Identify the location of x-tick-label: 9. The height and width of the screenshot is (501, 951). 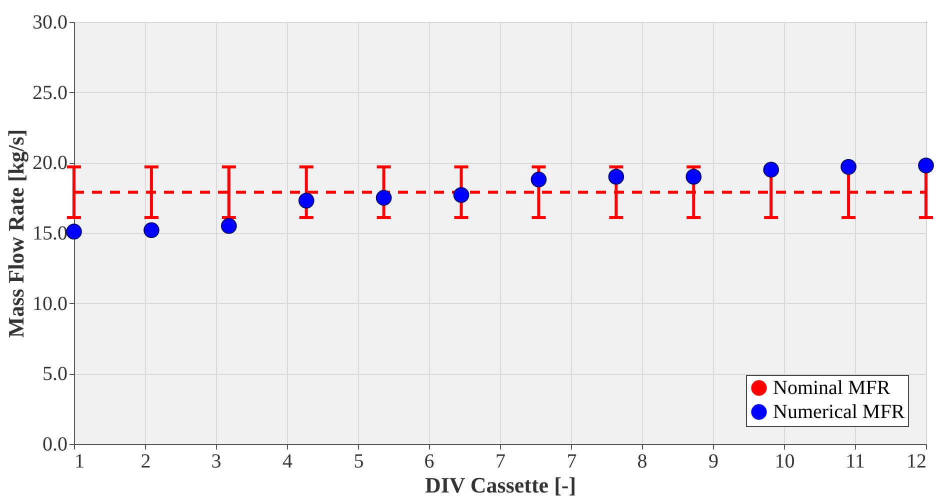
(713, 461).